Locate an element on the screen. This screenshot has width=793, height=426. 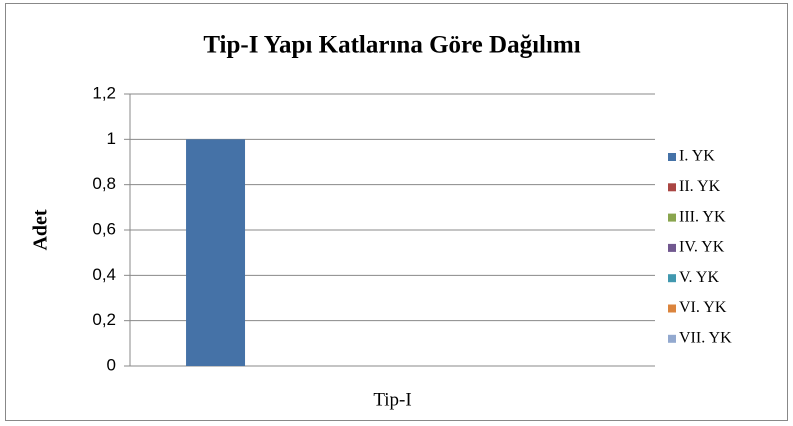
legend-label: III. YK is located at coordinates (702, 216).